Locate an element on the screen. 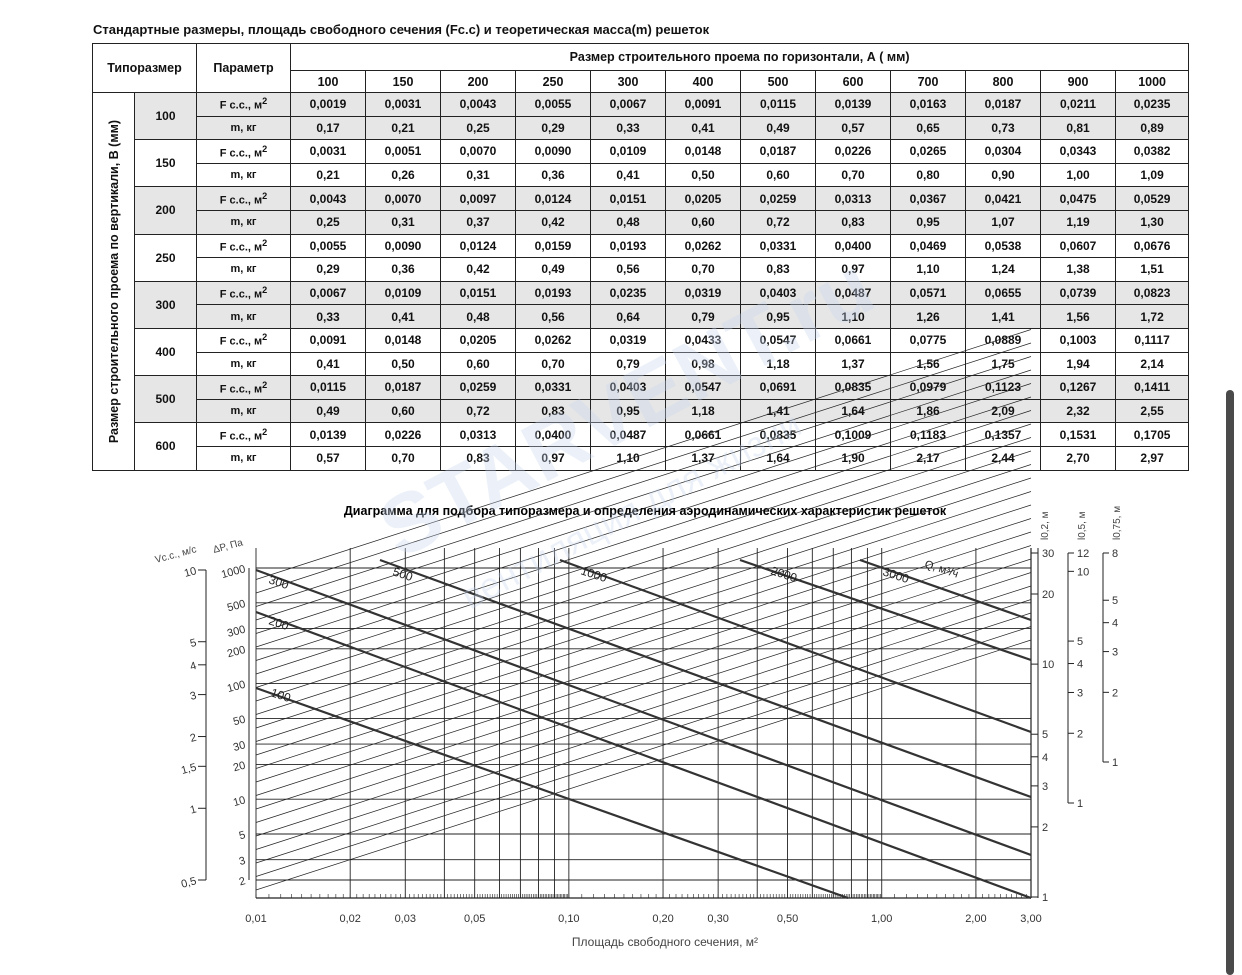 The height and width of the screenshot is (975, 1242). mass-value-cell: 0,97 is located at coordinates (853, 269).